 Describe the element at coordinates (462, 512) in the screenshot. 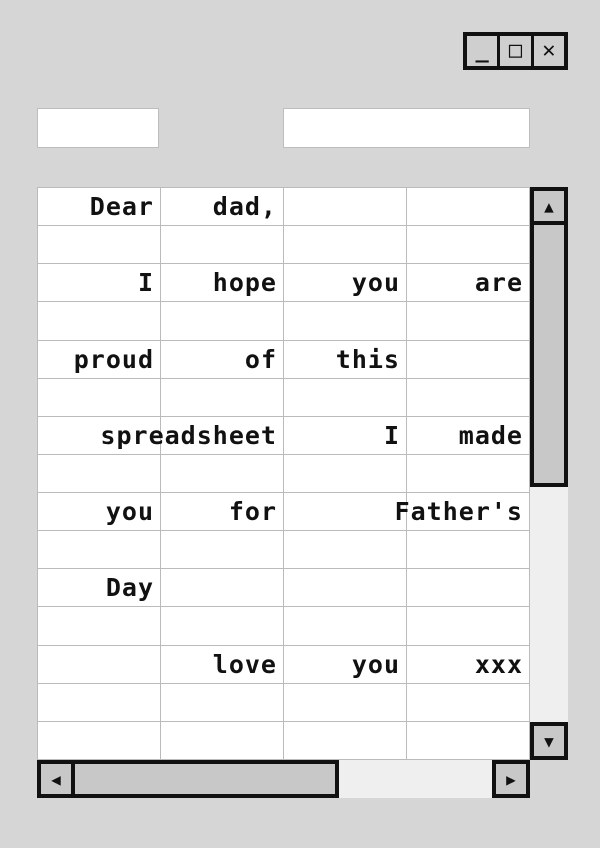

I see `cell: Father's` at that location.